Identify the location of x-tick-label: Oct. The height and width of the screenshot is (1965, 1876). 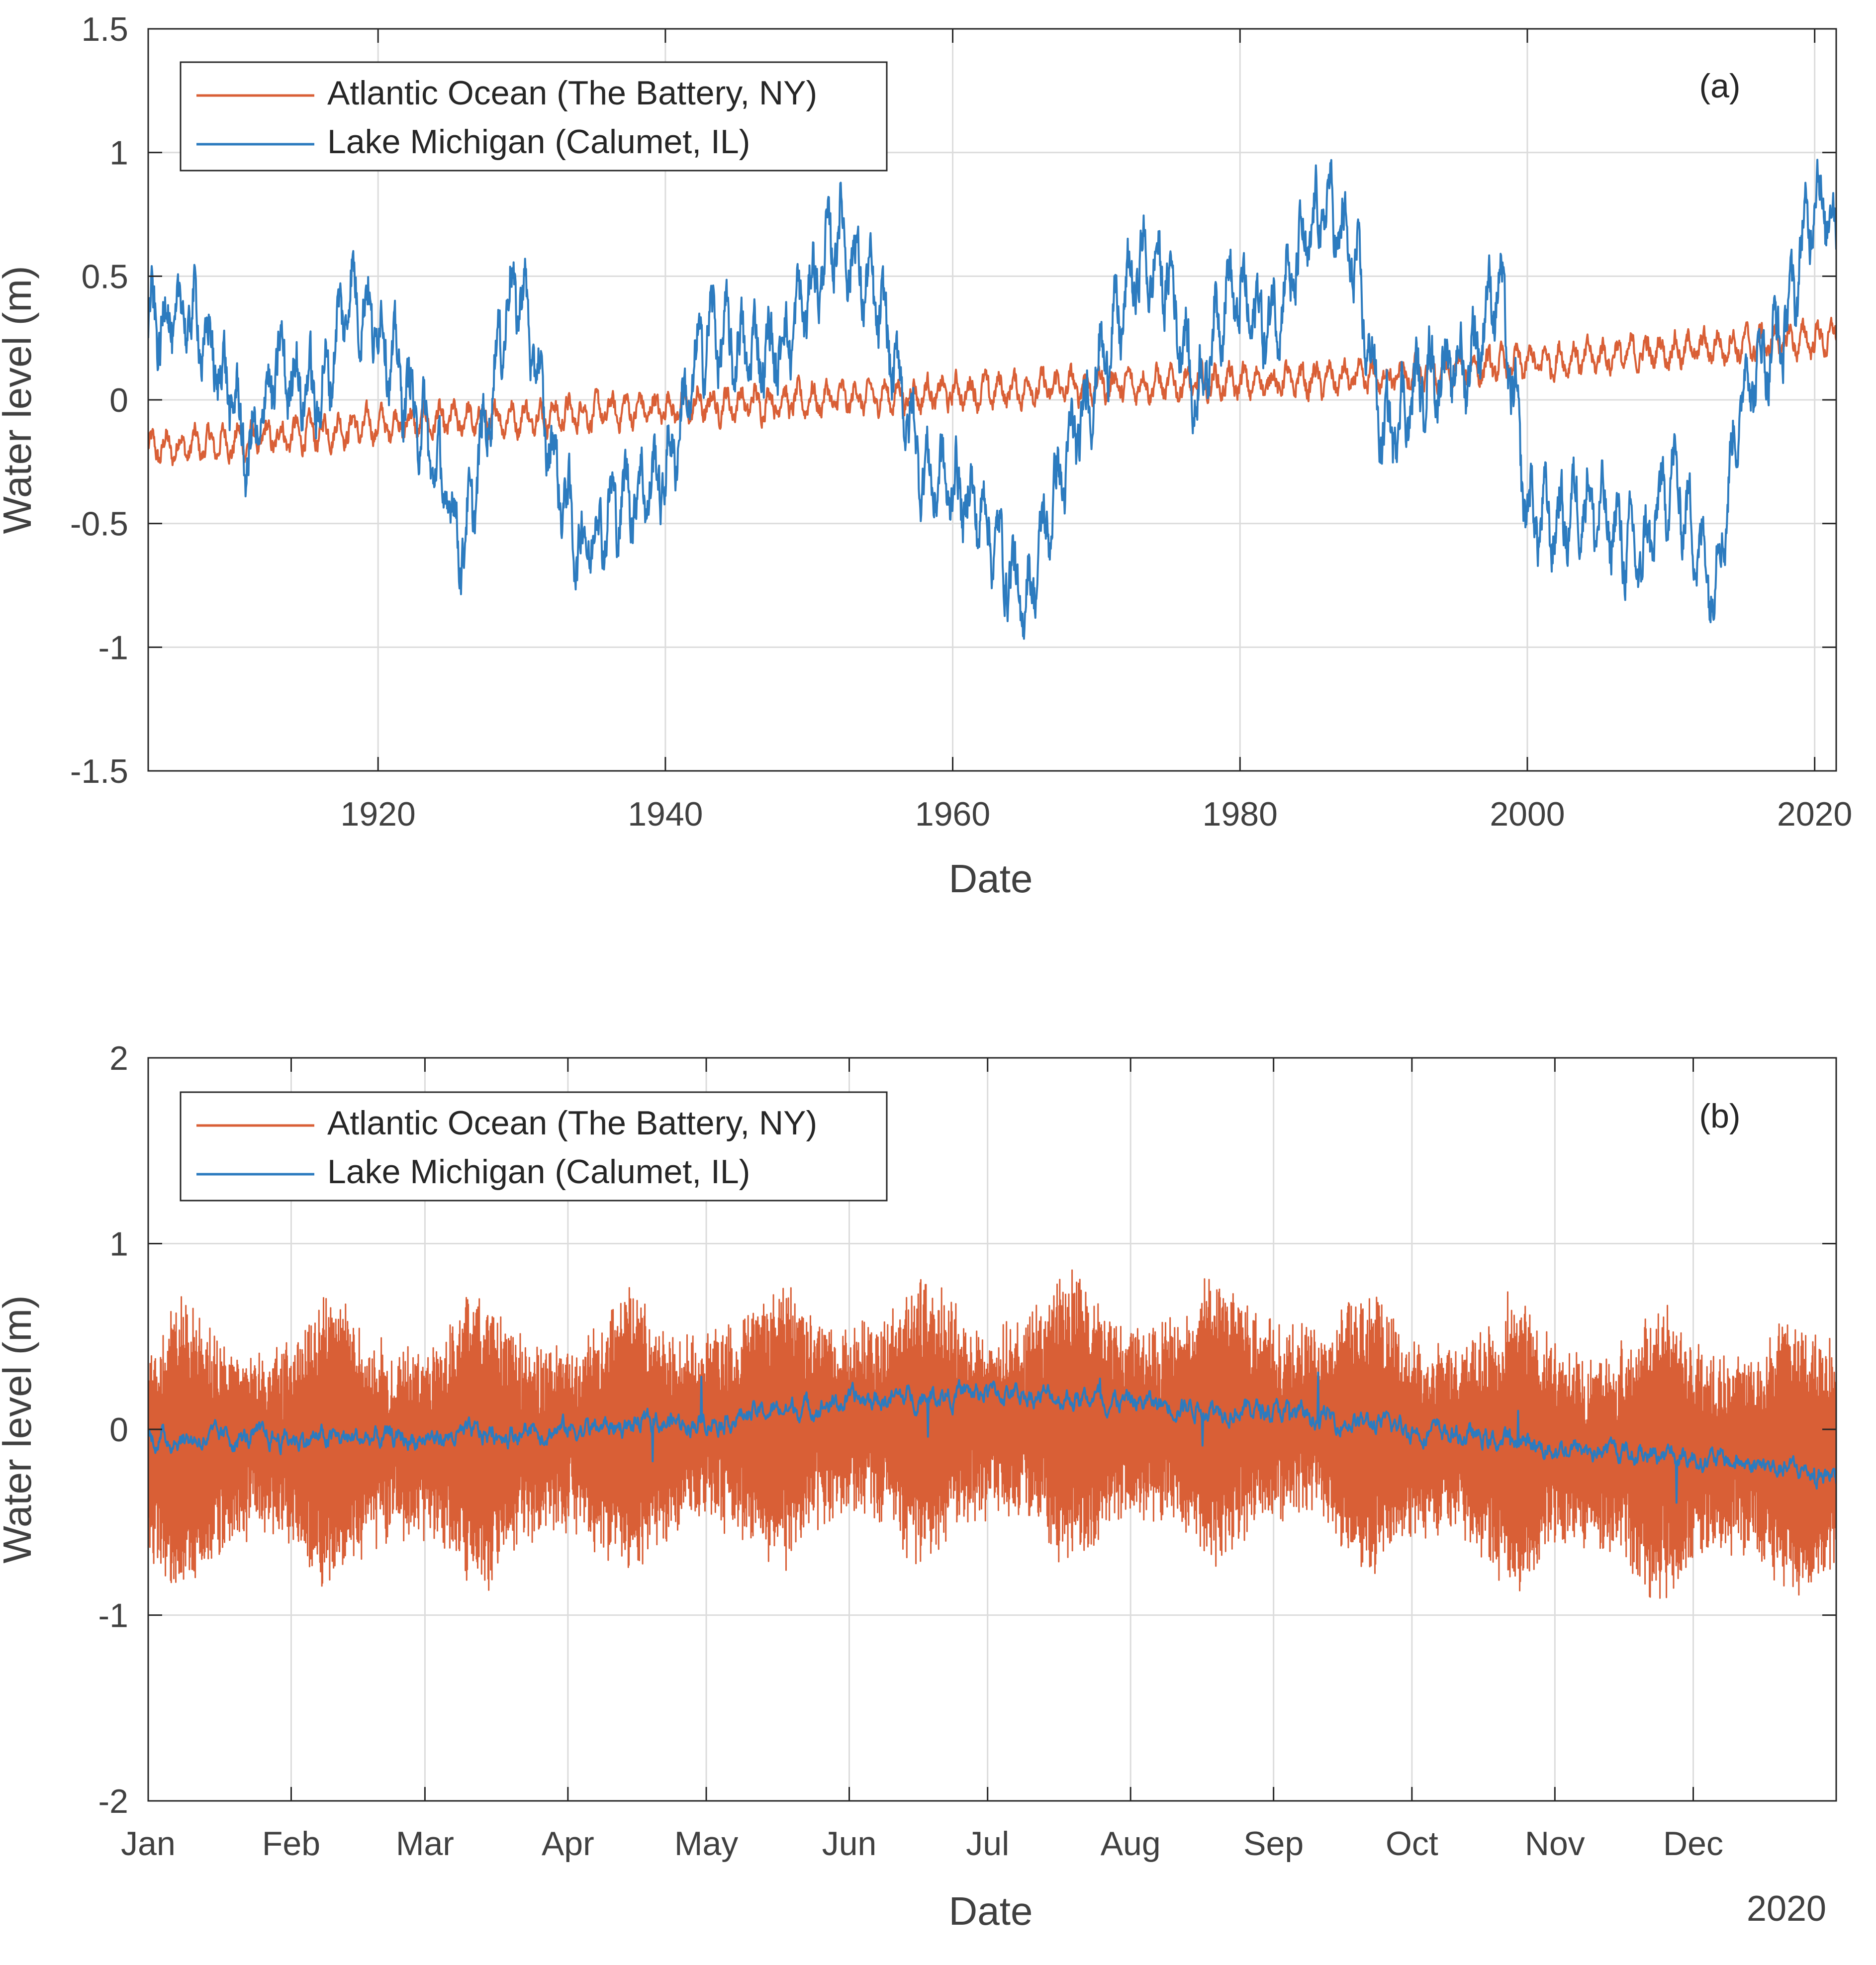
(1412, 1844).